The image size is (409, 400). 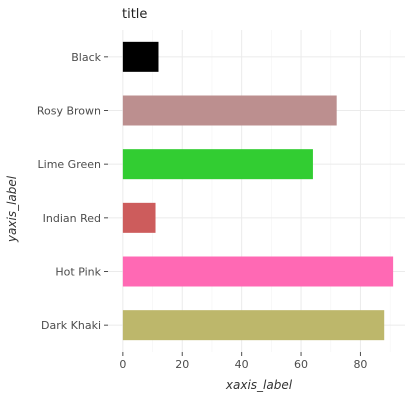 I want to click on chart-title: title, so click(x=134, y=14).